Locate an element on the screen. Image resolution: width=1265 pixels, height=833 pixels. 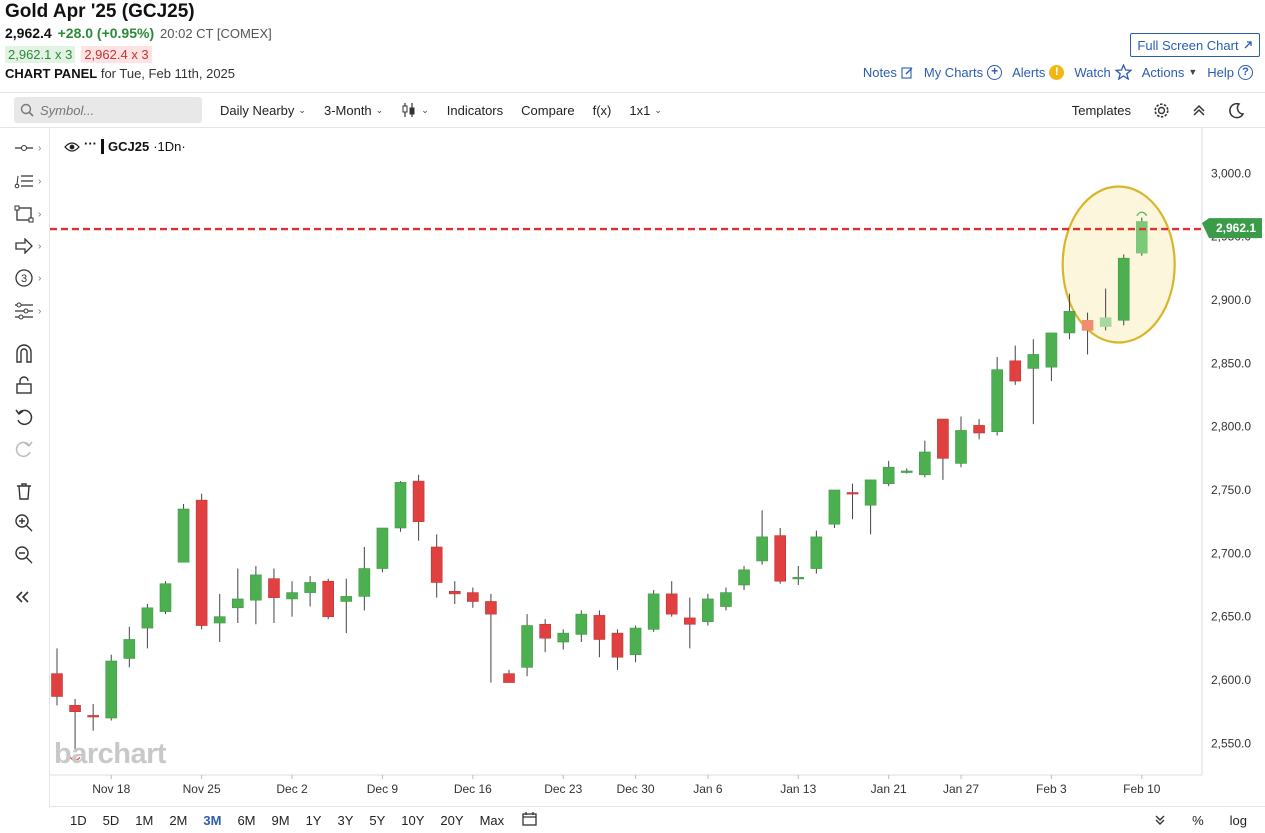
fx-button: f(x) is located at coordinates (602, 110).